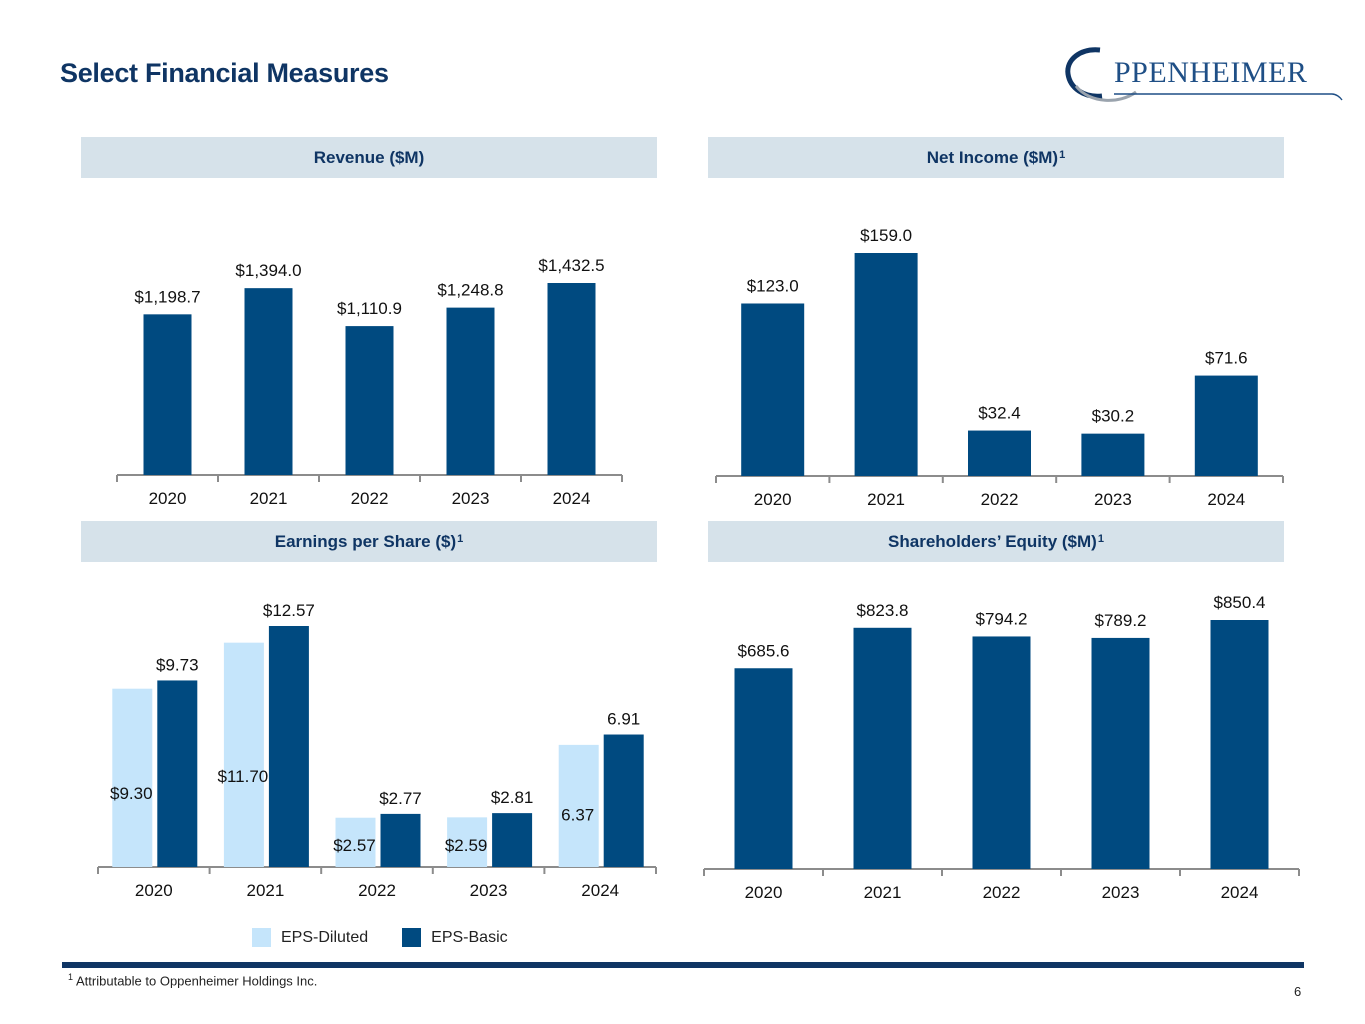 The width and height of the screenshot is (1365, 1024). Describe the element at coordinates (1002, 892) in the screenshot. I see `equity-tick-label: 2022` at that location.